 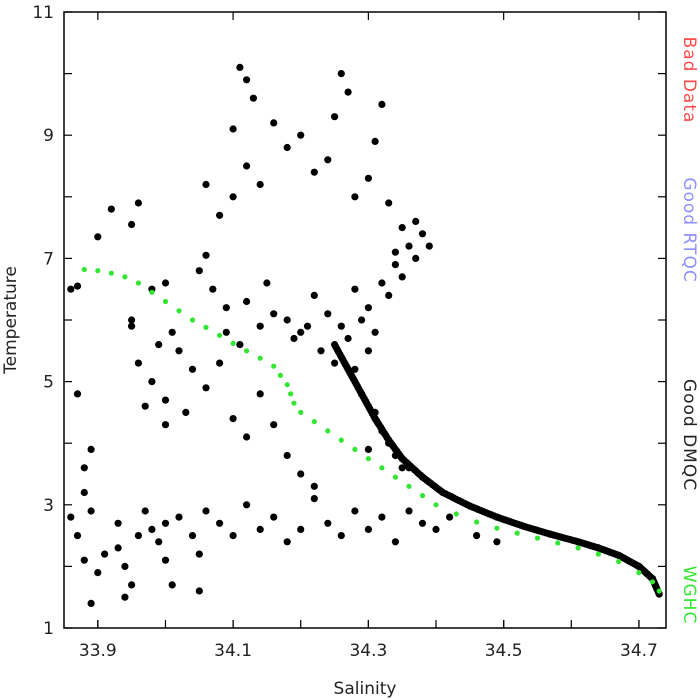 What do you see at coordinates (48, 506) in the screenshot?
I see `y-tick-label: 3` at bounding box center [48, 506].